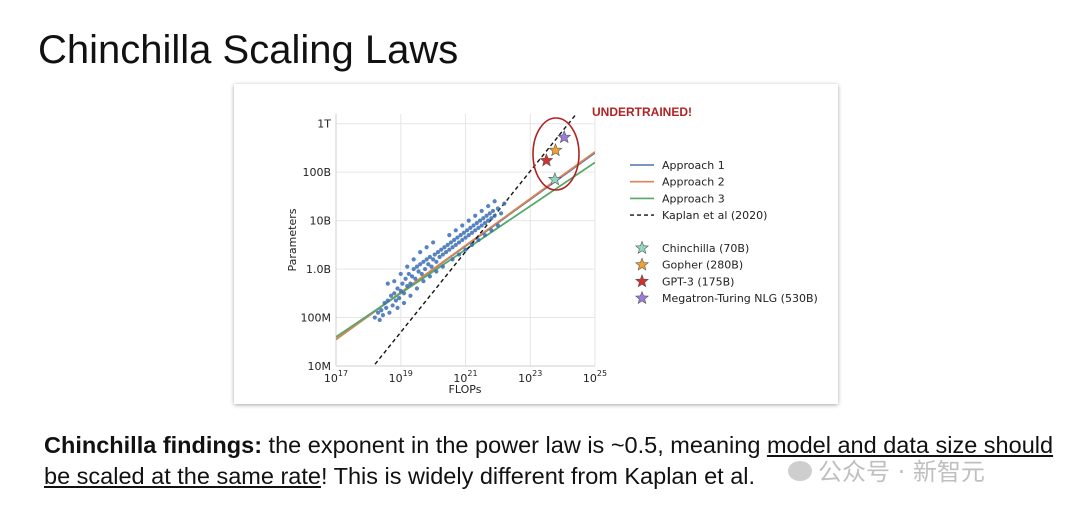  I want to click on findings-label: Chinchilla findings:, so click(153, 445).